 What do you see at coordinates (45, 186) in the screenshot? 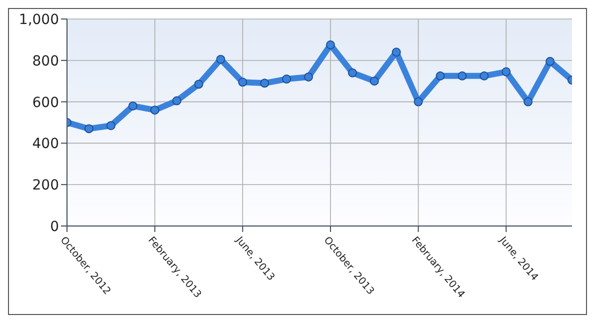
I see `y-tick-label: 200` at bounding box center [45, 186].